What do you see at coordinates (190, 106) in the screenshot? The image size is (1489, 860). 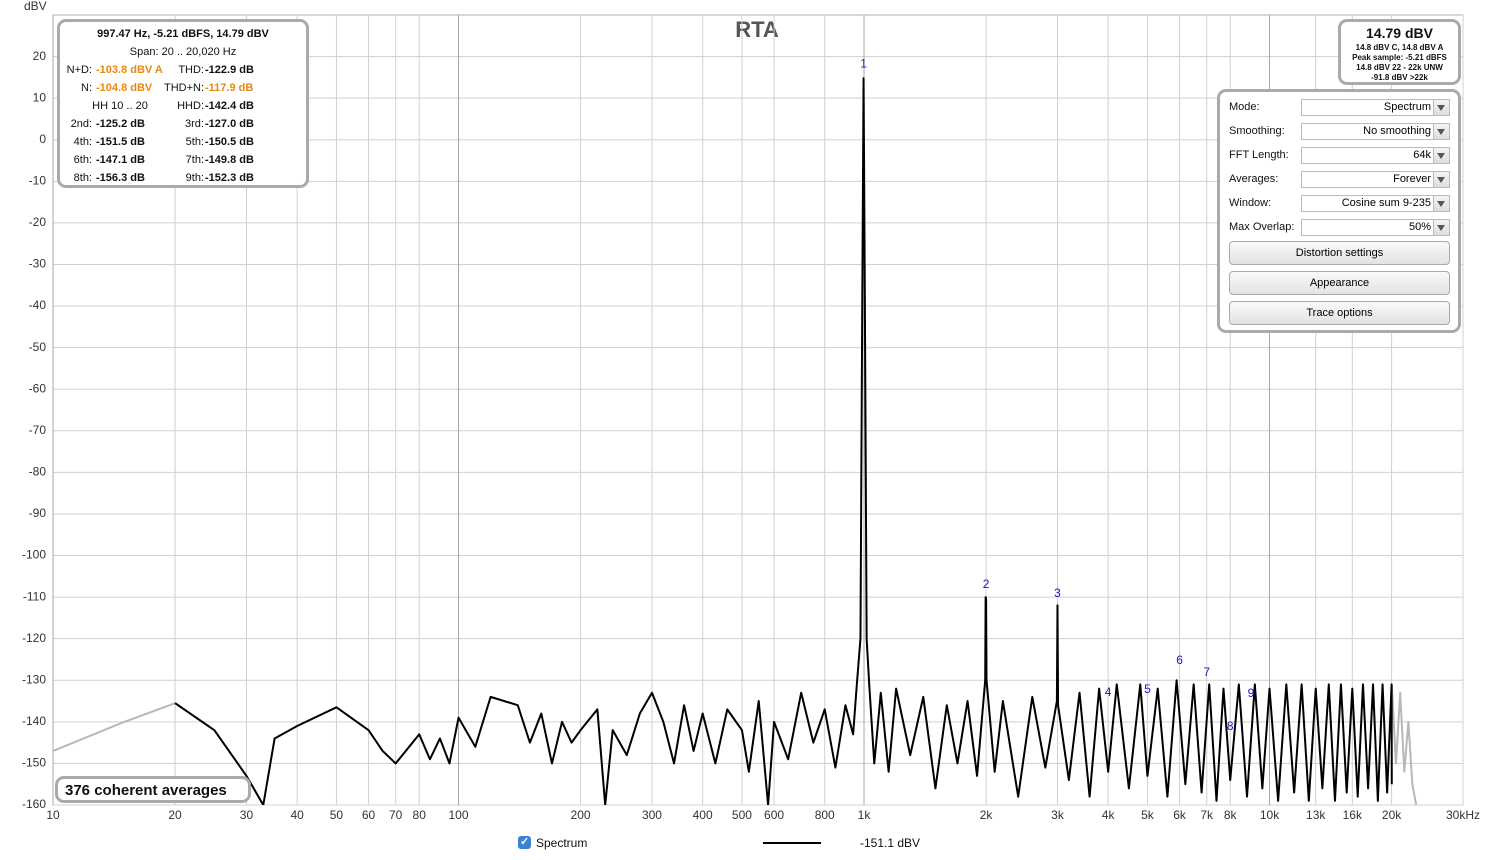 I see `info-label: HHD:` at bounding box center [190, 106].